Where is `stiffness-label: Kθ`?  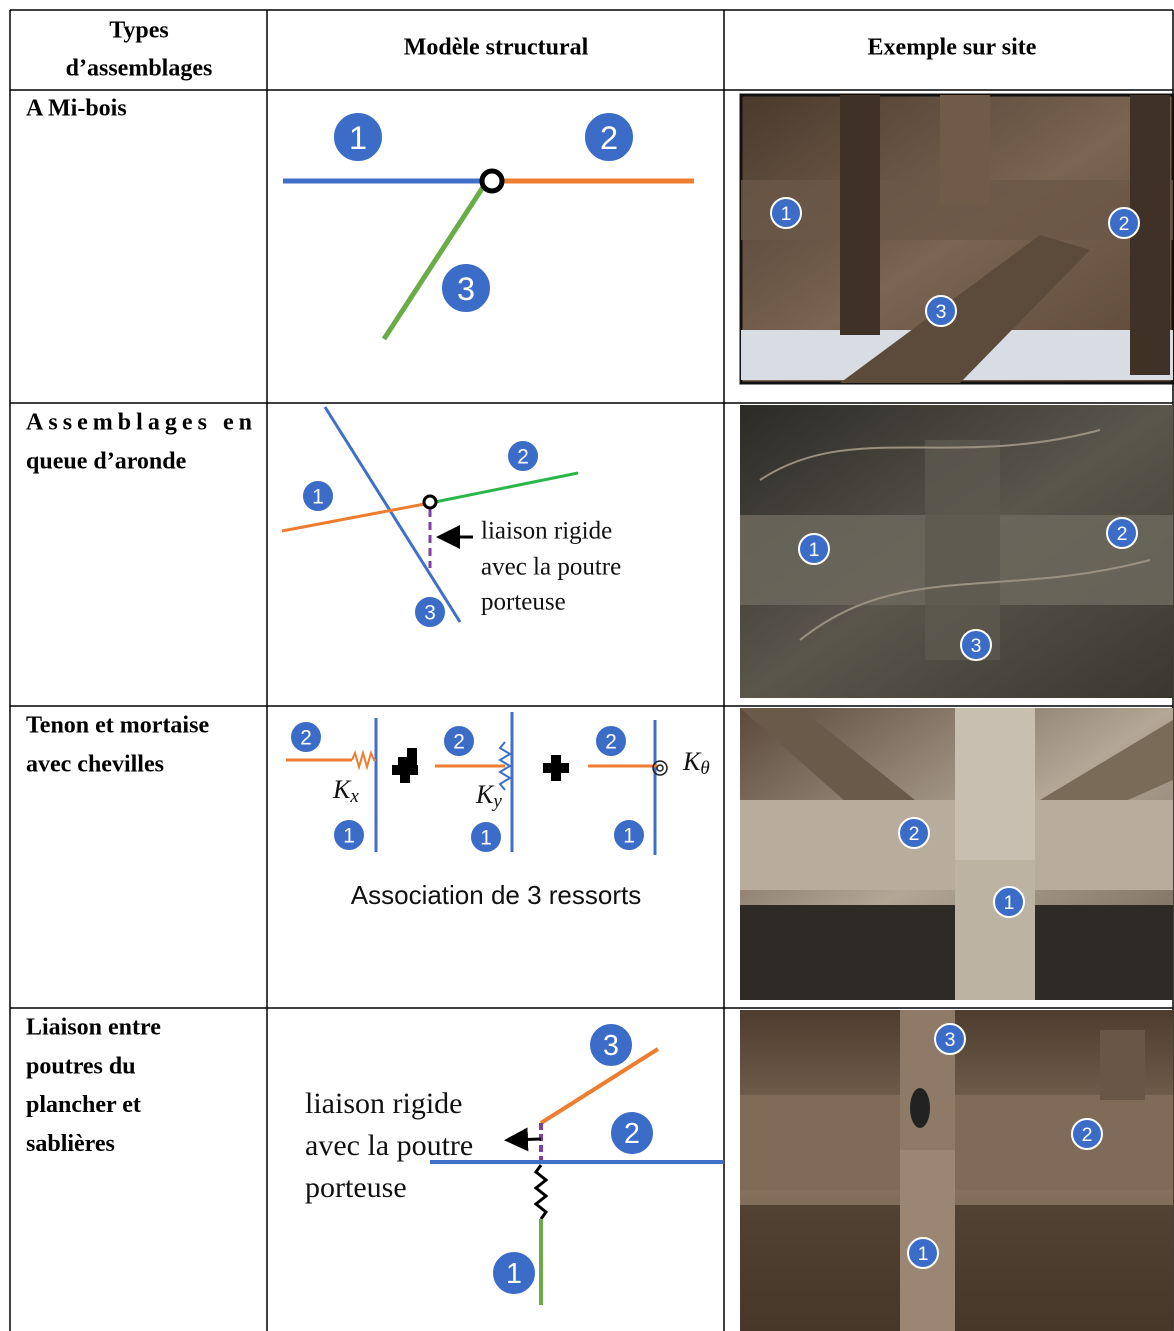 stiffness-label: Kθ is located at coordinates (696, 763).